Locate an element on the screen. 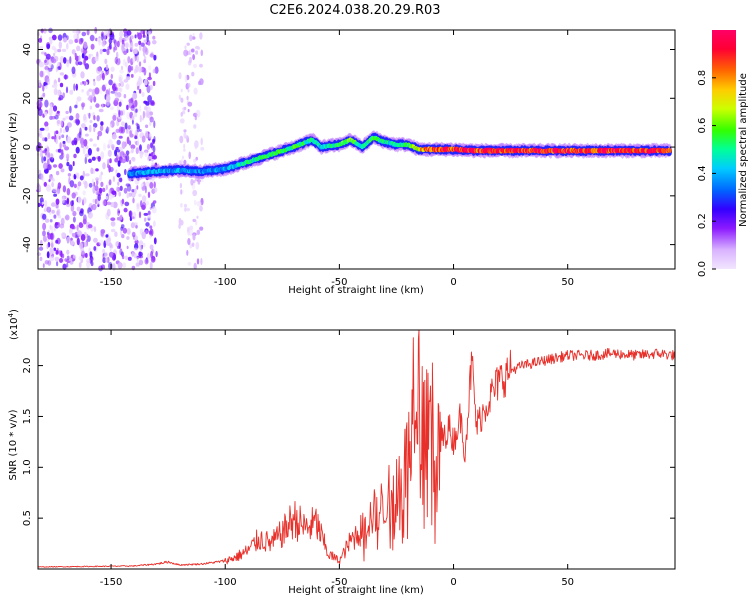 This screenshot has width=750, height=600. snr-x-tick-label: -50 is located at coordinates (339, 582).